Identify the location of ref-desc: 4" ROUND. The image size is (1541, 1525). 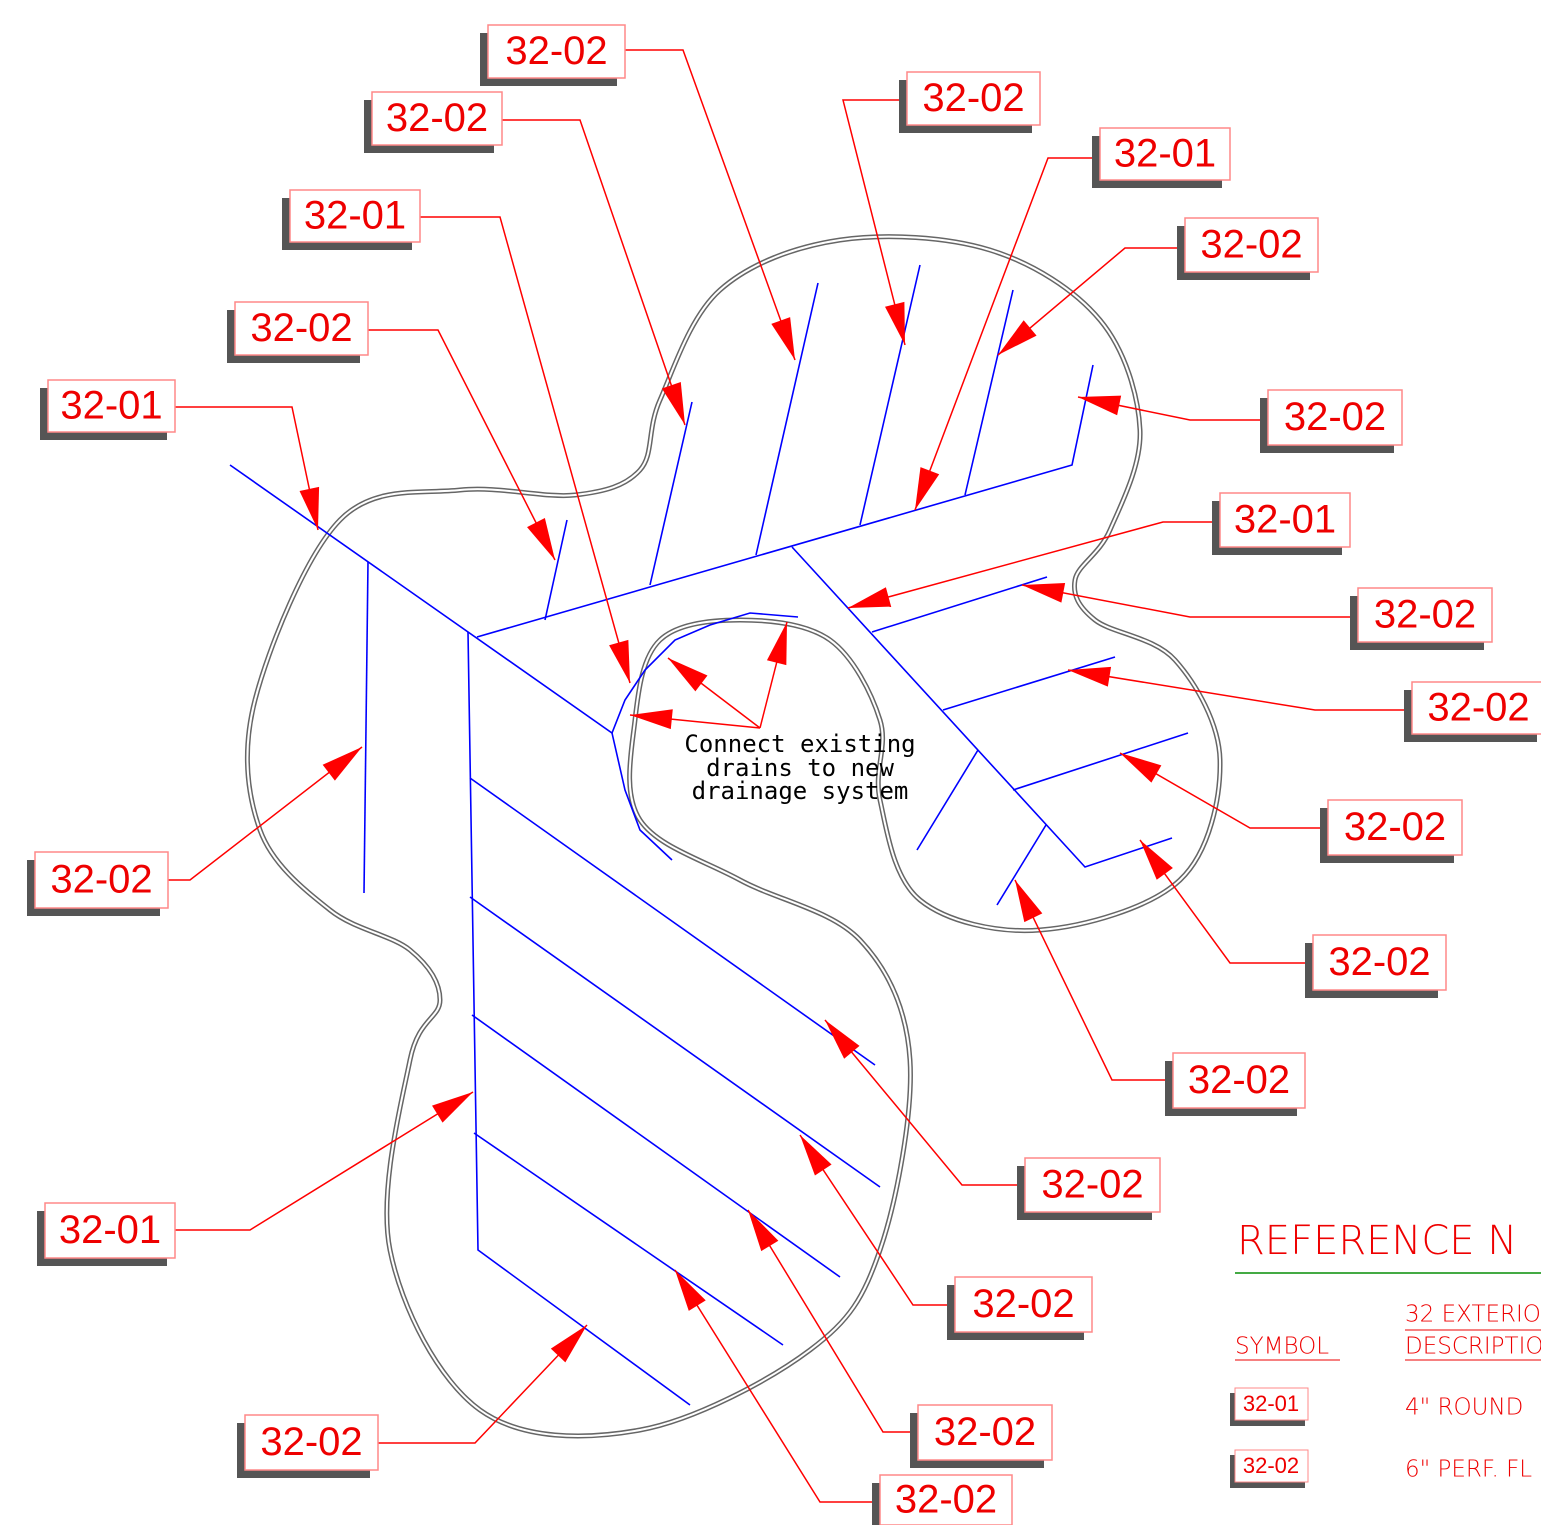
(1464, 1408).